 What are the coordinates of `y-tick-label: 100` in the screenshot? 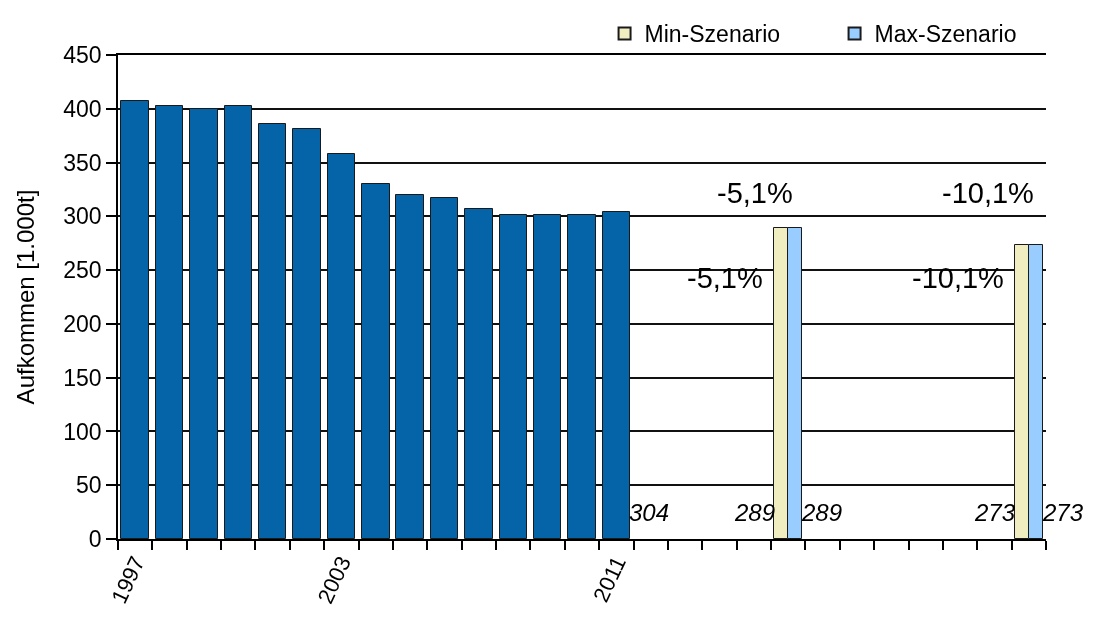 It's located at (82, 431).